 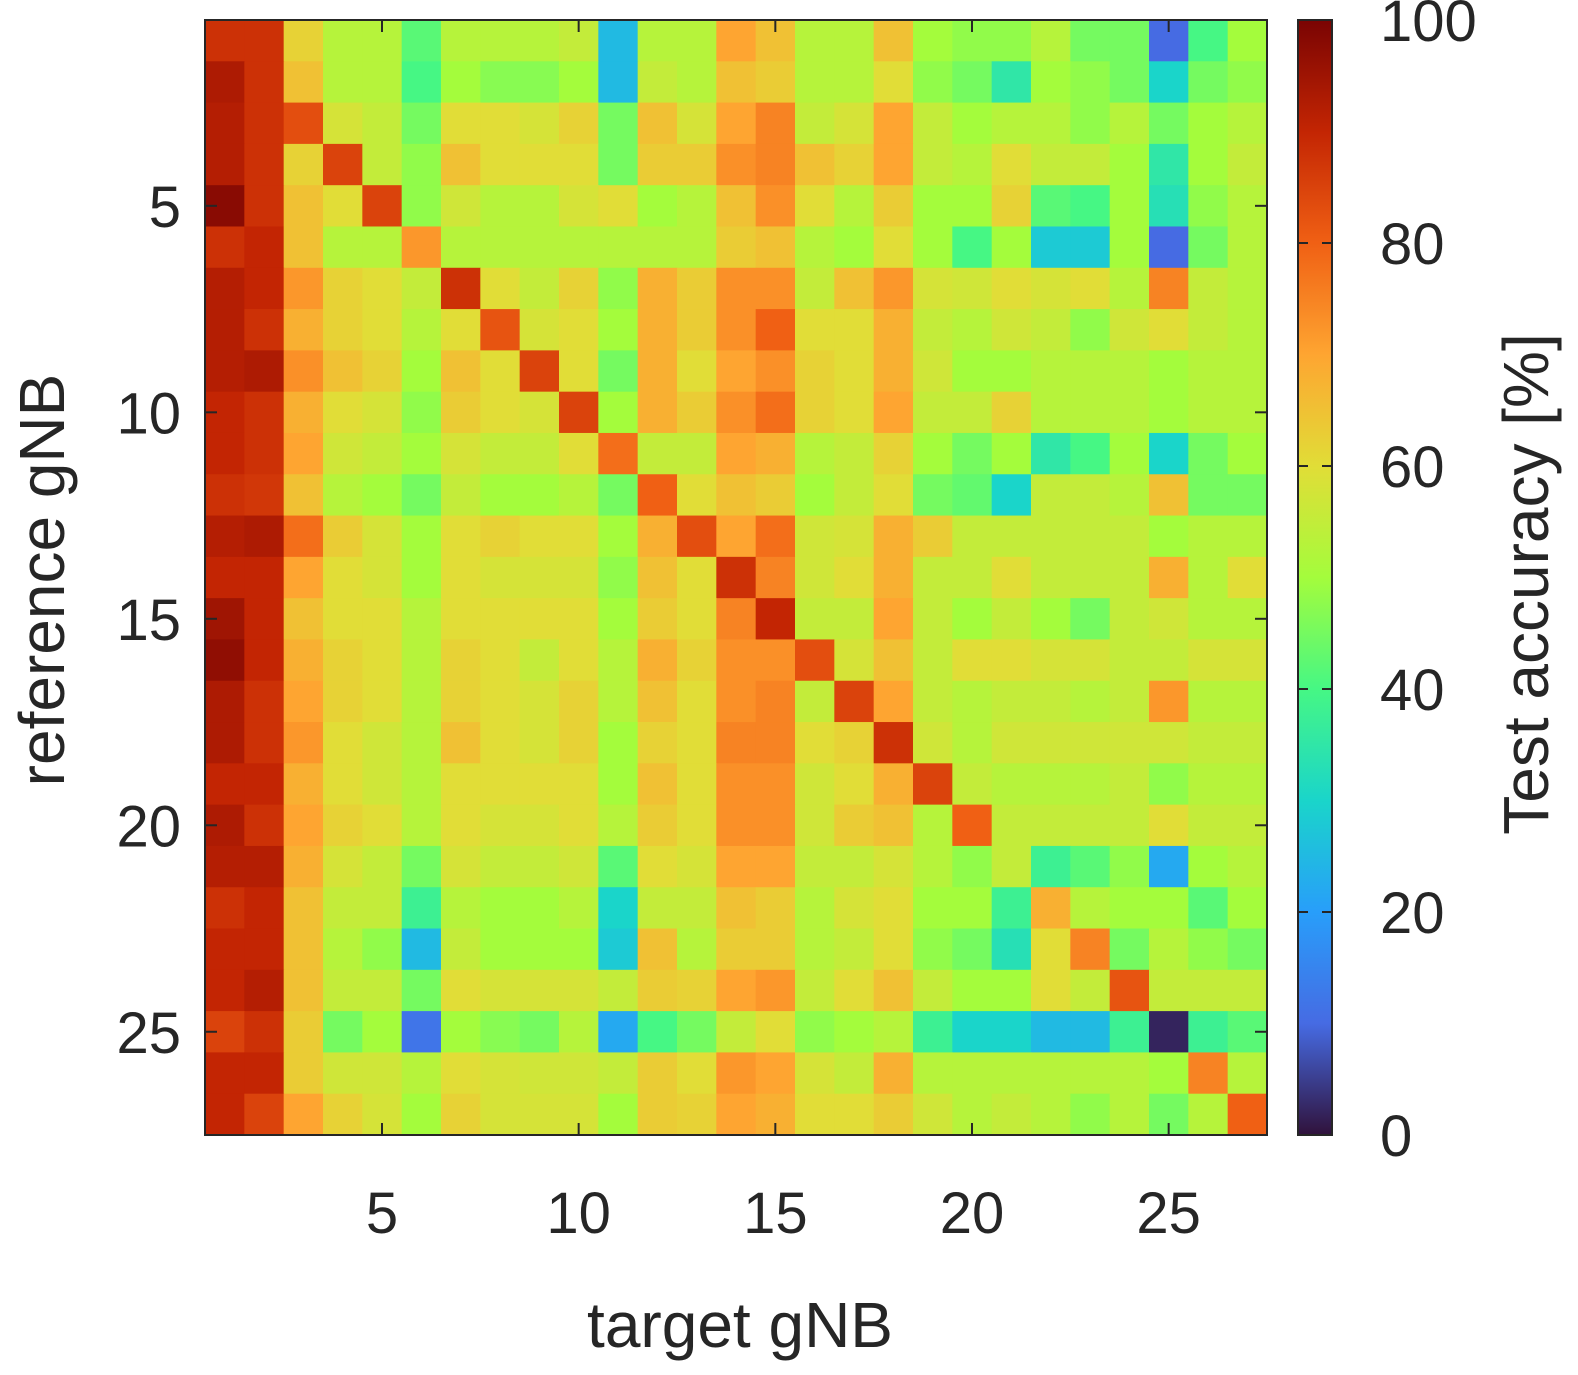 What do you see at coordinates (1412, 913) in the screenshot?
I see `colorbar-tick-label: 20` at bounding box center [1412, 913].